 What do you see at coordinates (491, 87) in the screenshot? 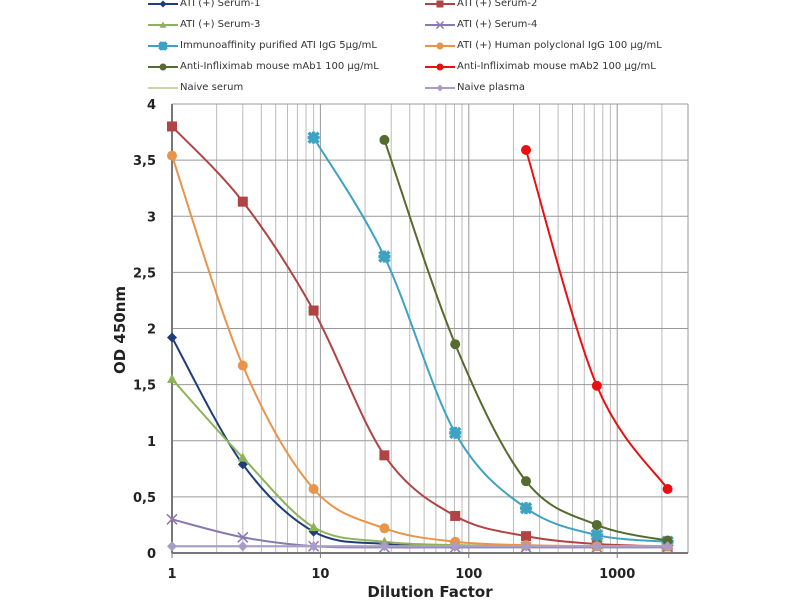
I see `legend-label: Naive plasma` at bounding box center [491, 87].